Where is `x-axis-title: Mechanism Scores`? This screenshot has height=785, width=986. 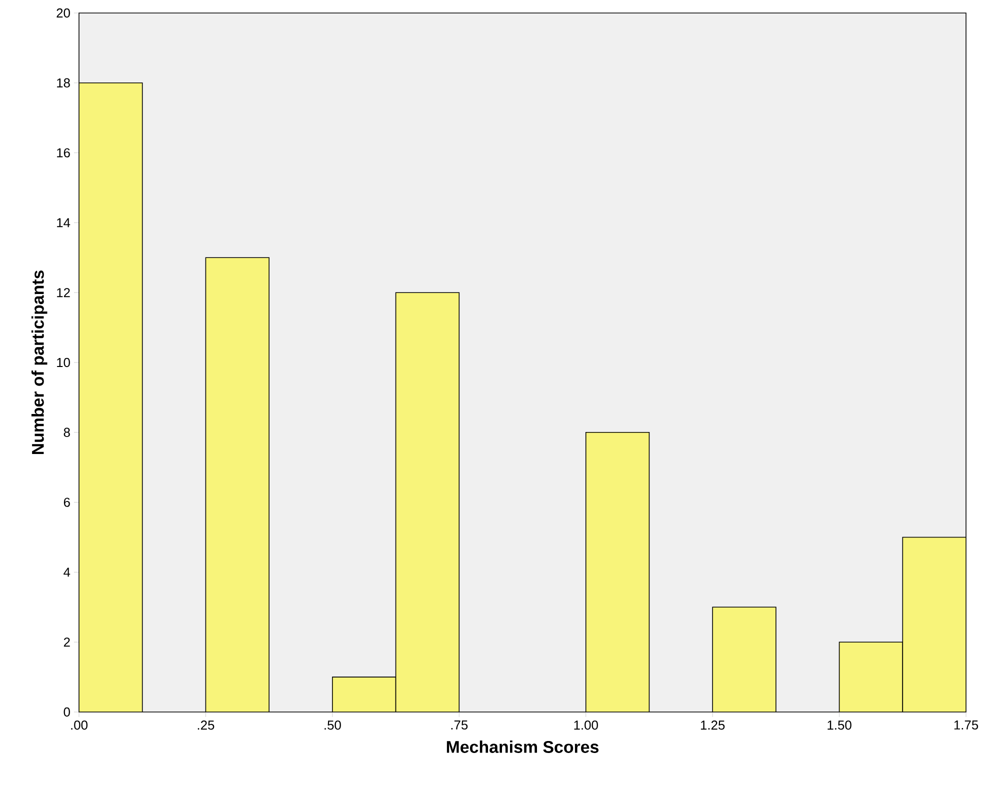 x-axis-title: Mechanism Scores is located at coordinates (522, 746).